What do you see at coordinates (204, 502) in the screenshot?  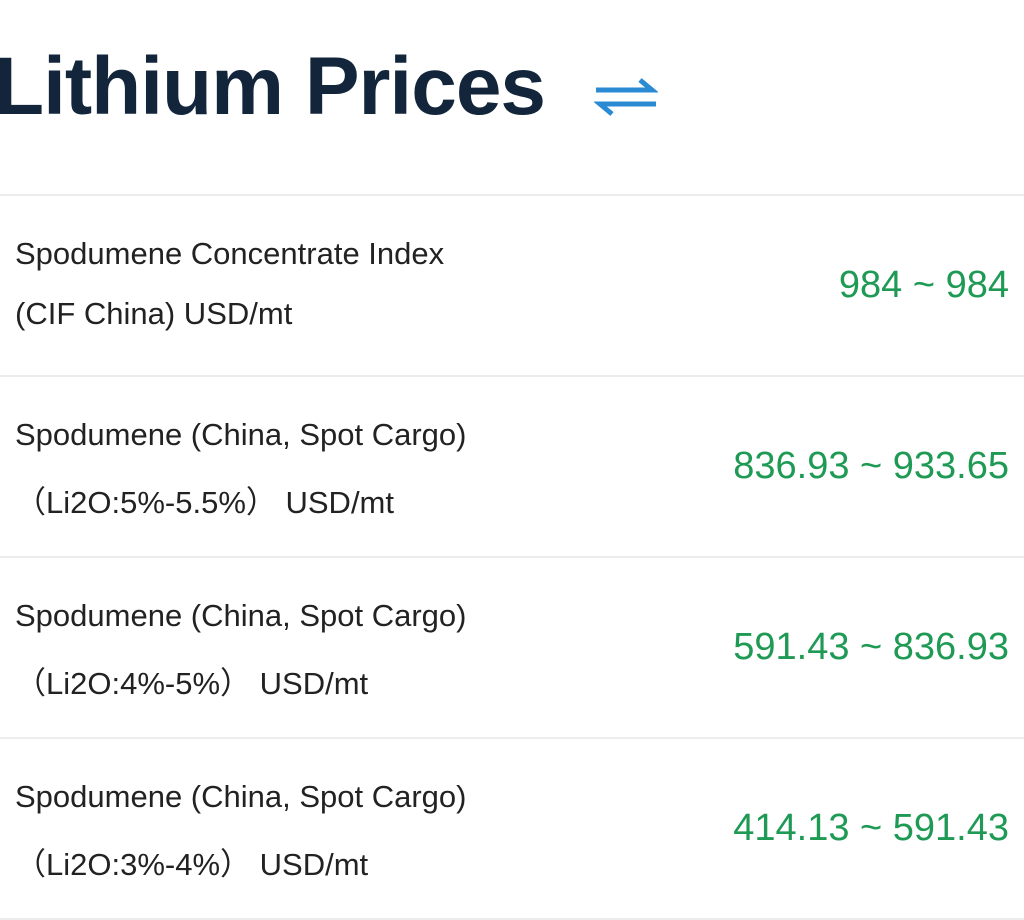 I see `item-spec: （Li2O:5%-5.5%） USD/mt` at bounding box center [204, 502].